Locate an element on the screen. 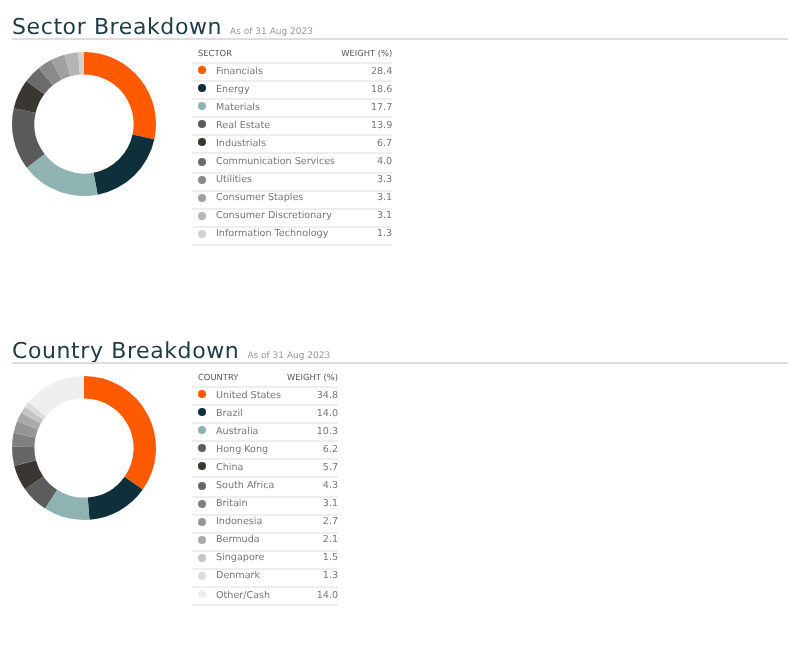  chart-title: Sector Breakdown is located at coordinates (117, 27).